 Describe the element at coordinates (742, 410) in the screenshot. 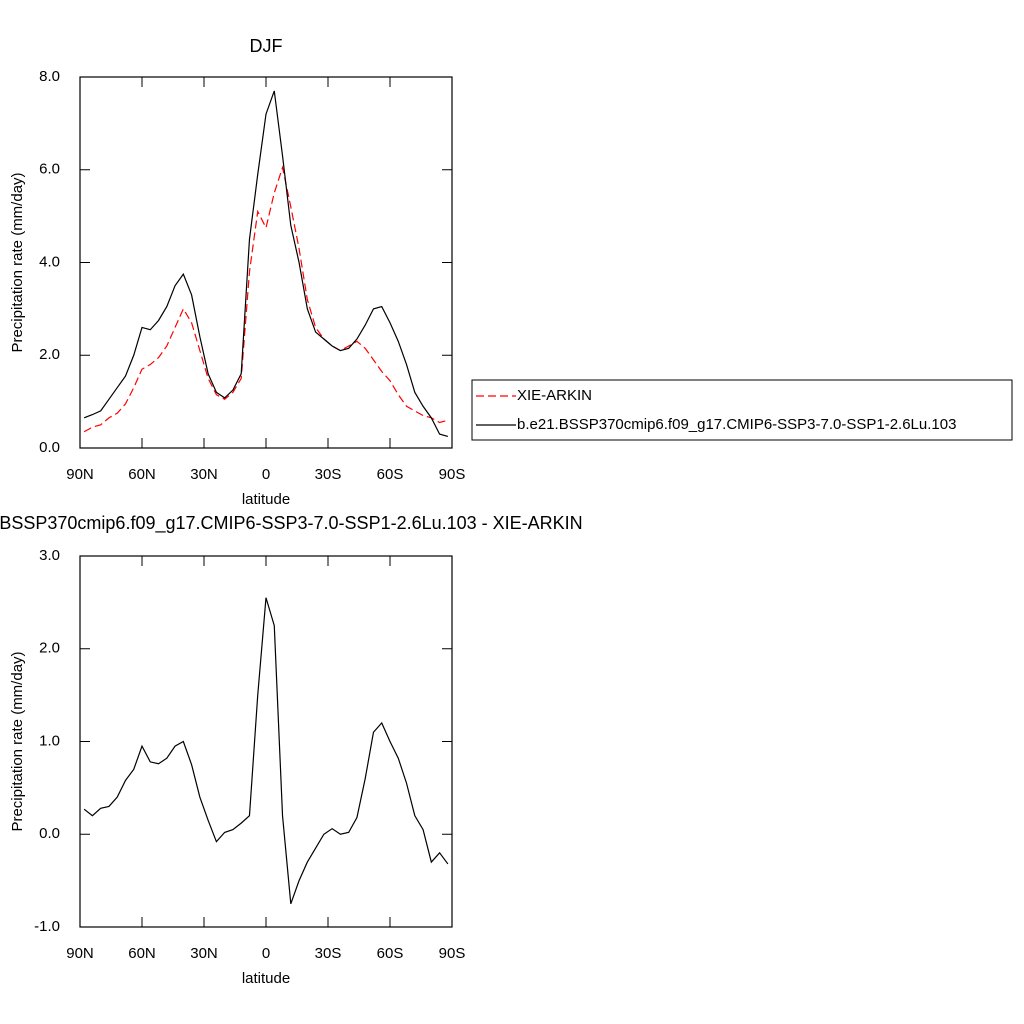

I see `legend-box` at that location.